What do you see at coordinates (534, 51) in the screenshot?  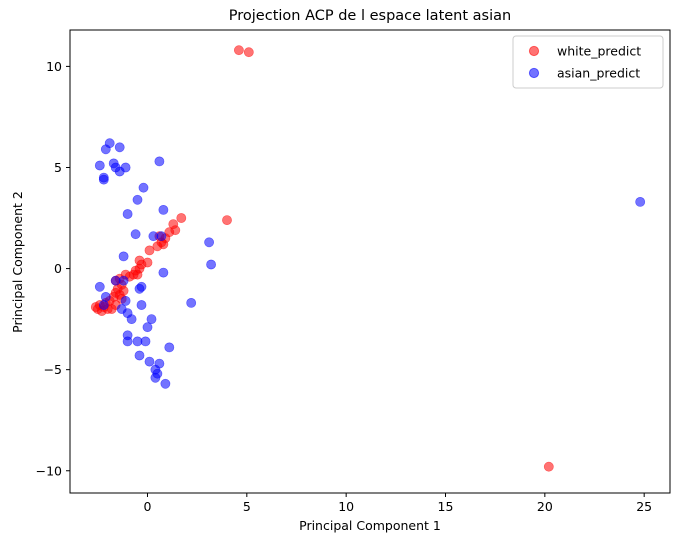 I see `legend-marker-white_predict` at bounding box center [534, 51].